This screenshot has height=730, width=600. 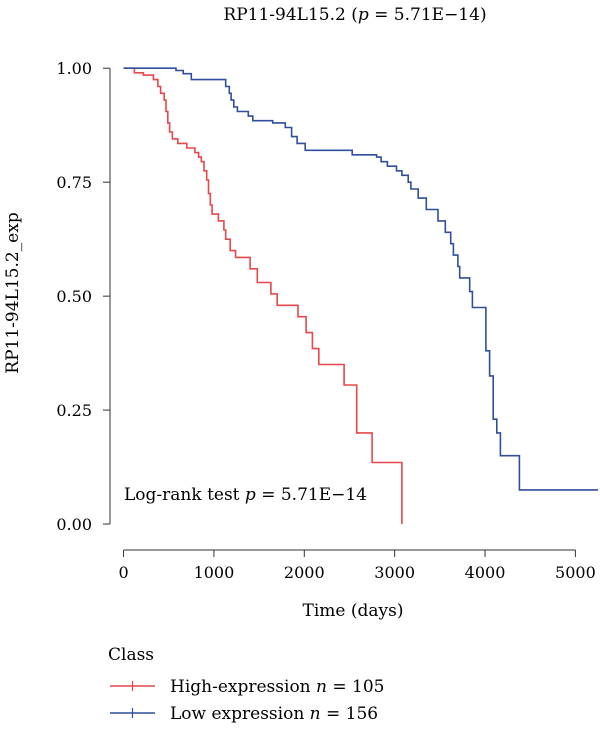 I want to click on log-rank-annotation: Log-rank test p = 5.71E−14, so click(x=245, y=495).